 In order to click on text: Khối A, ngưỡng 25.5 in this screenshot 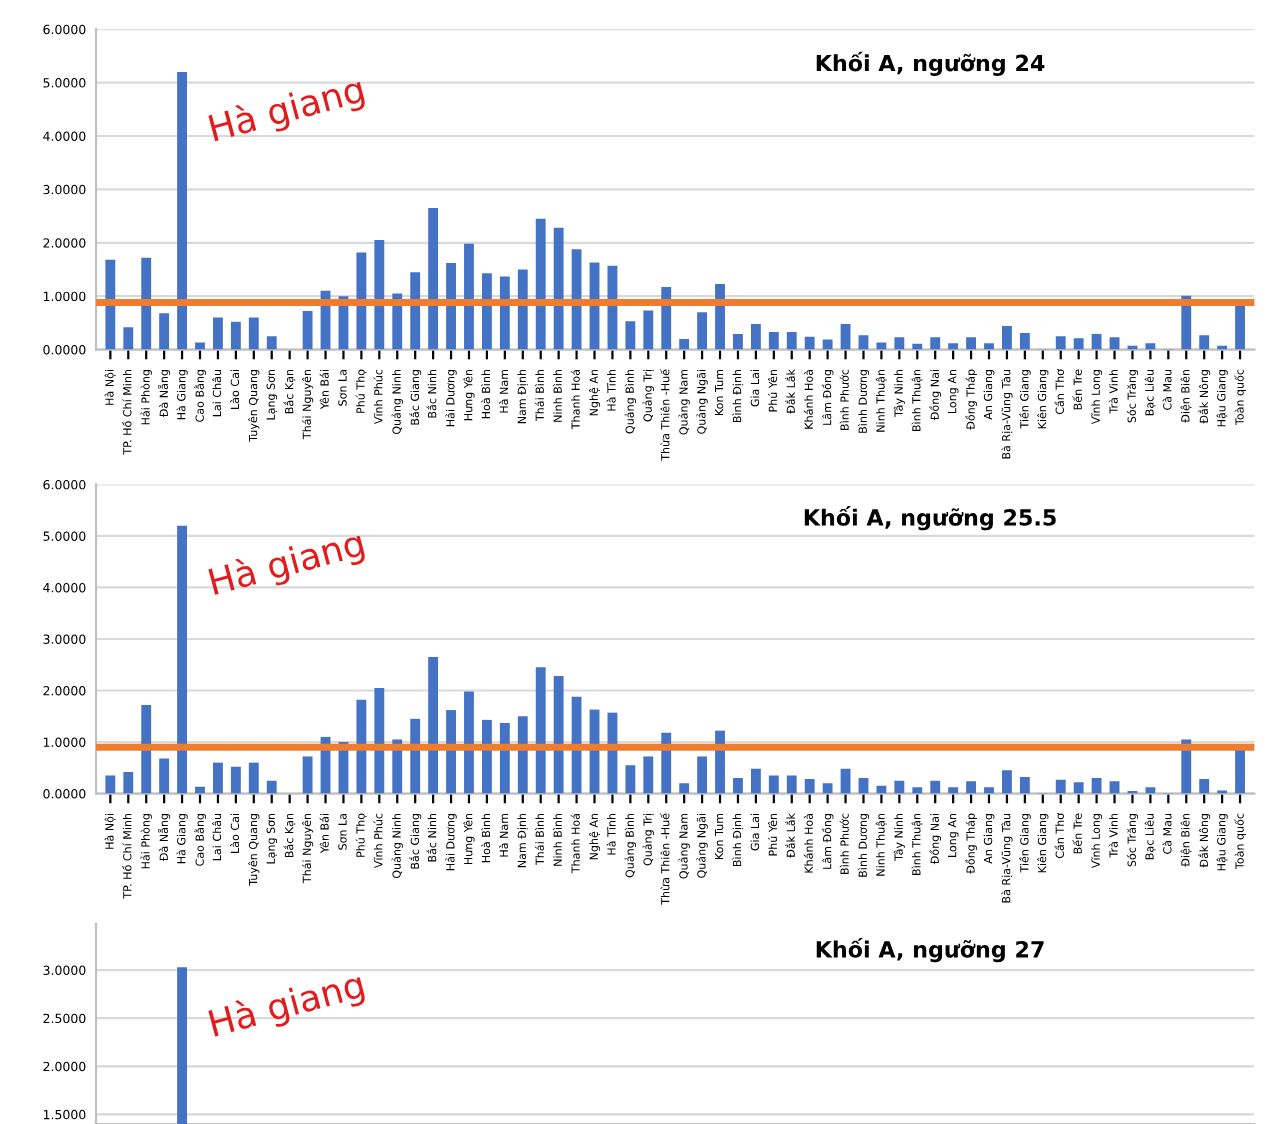, I will do `click(930, 518)`.